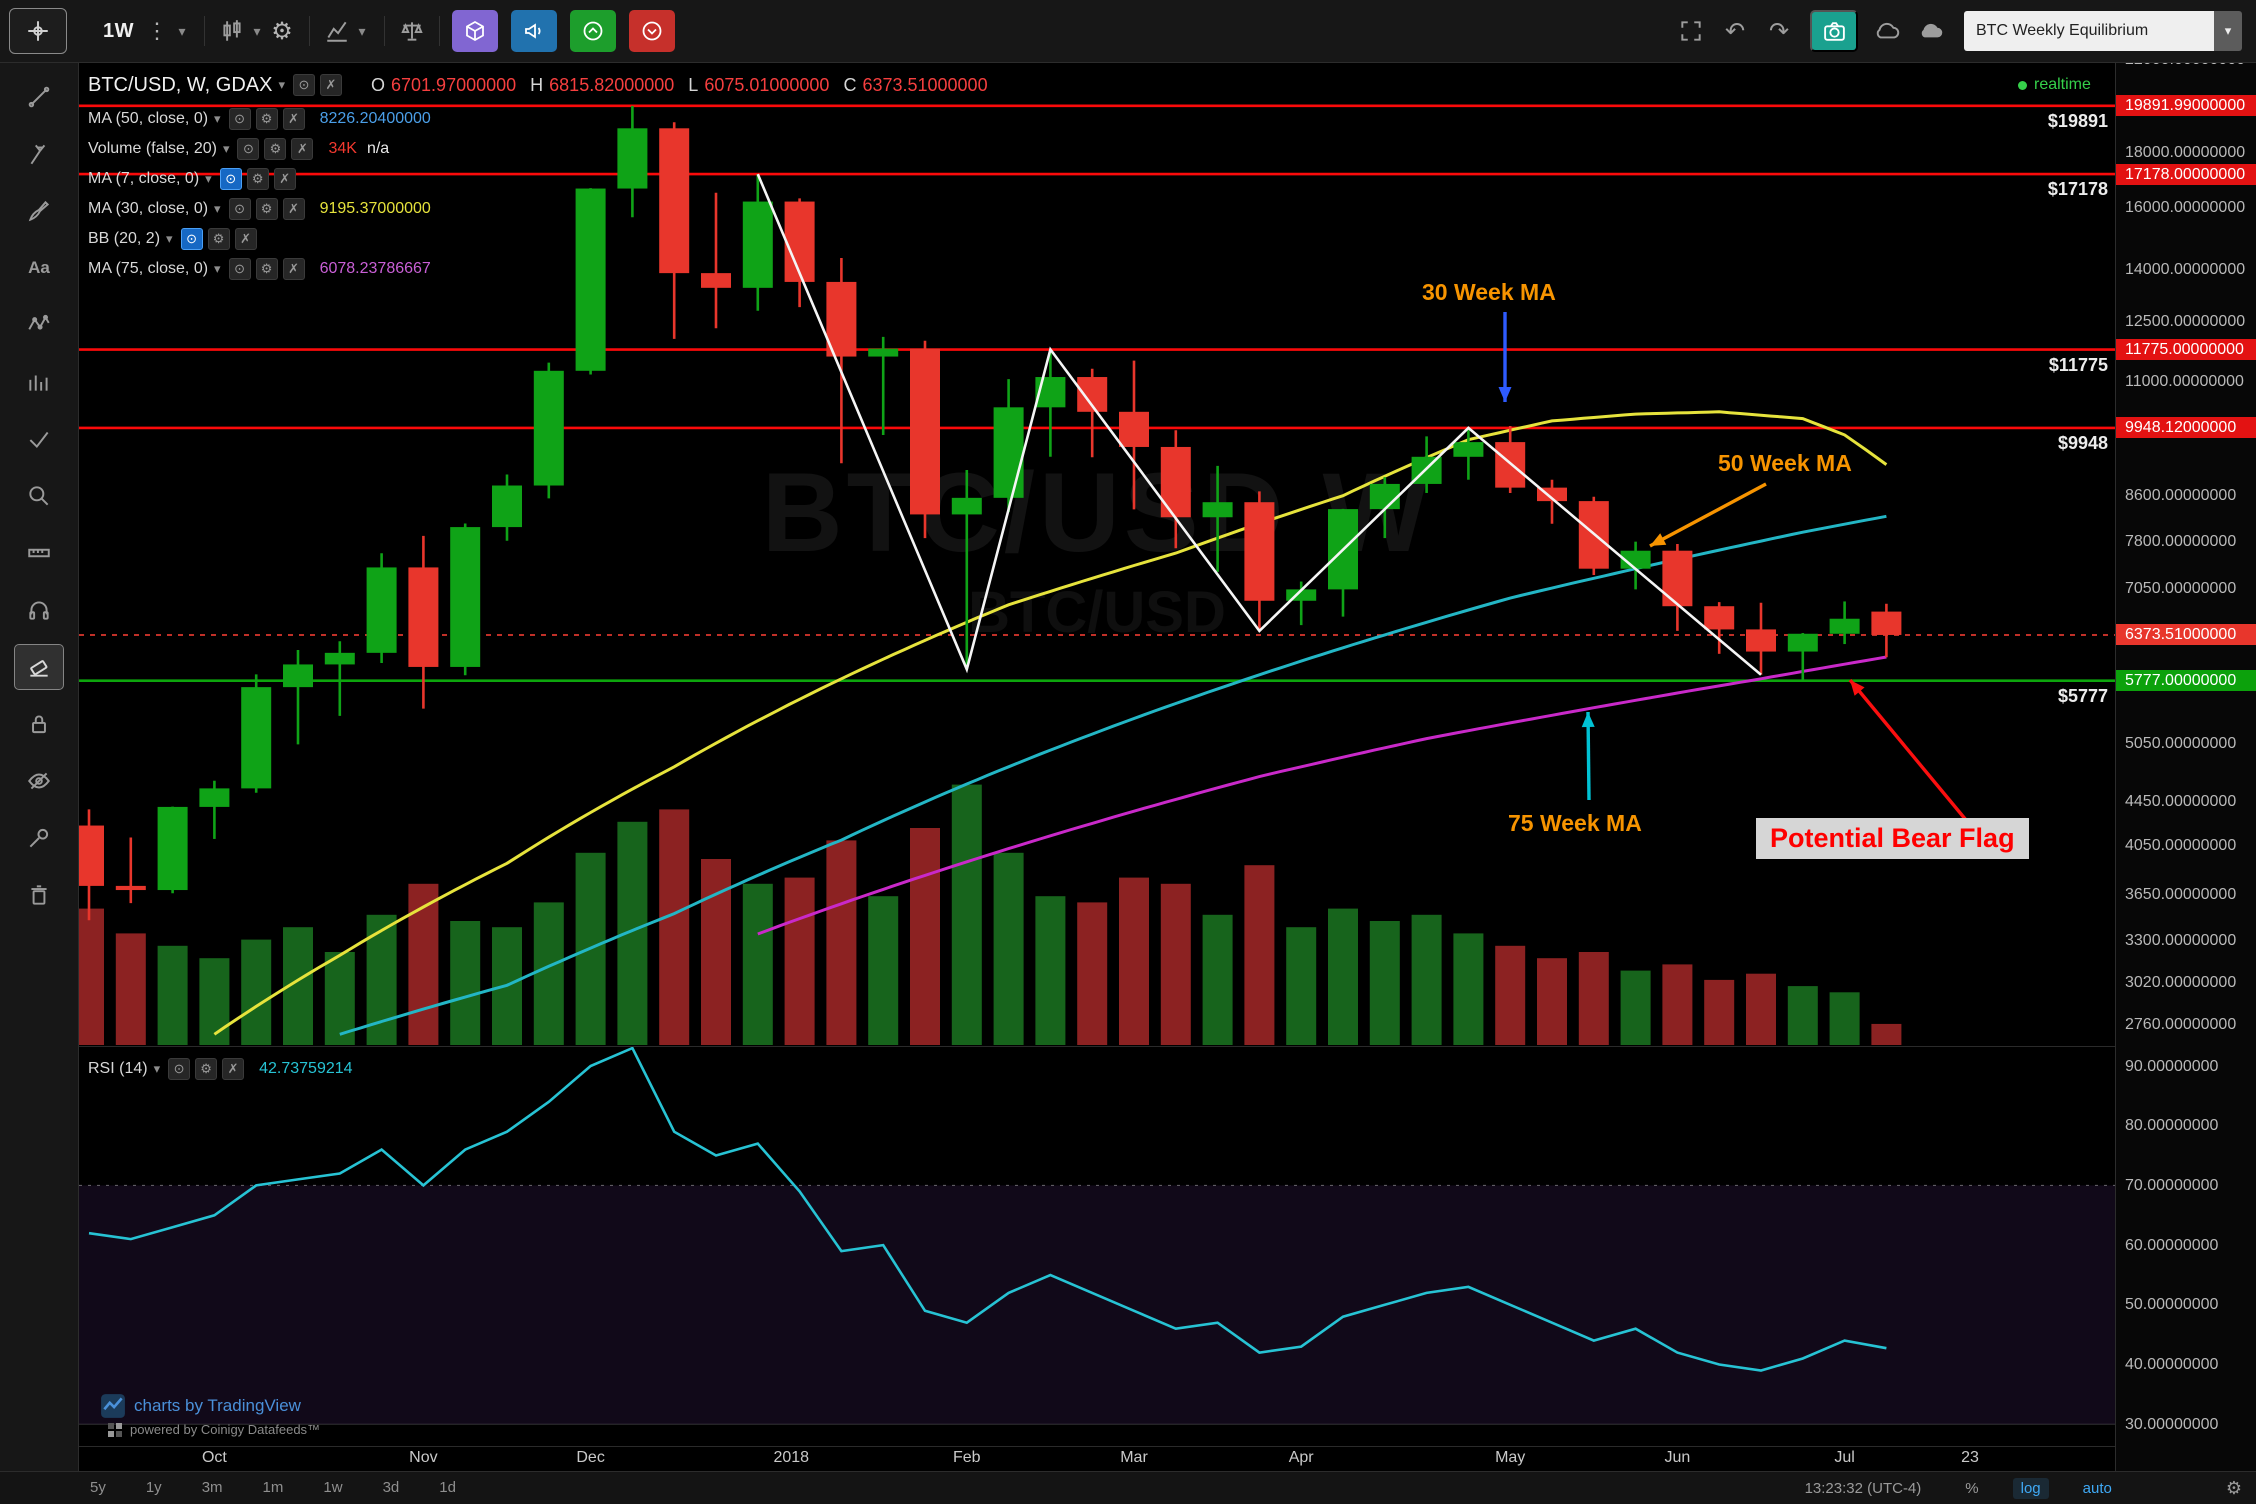  What do you see at coordinates (1735, 31) in the screenshot?
I see `undo-button: ↶` at bounding box center [1735, 31].